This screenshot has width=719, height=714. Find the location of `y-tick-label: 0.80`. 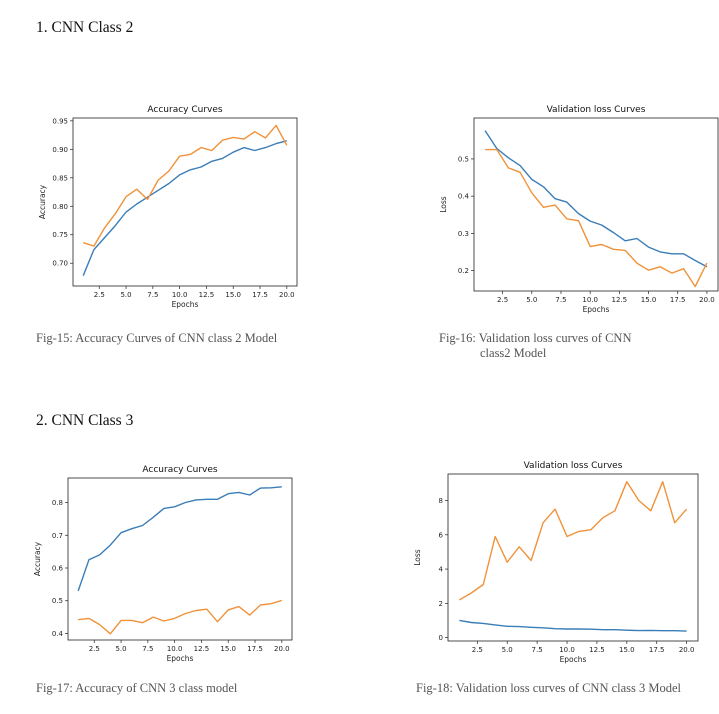

y-tick-label: 0.80 is located at coordinates (60, 207).